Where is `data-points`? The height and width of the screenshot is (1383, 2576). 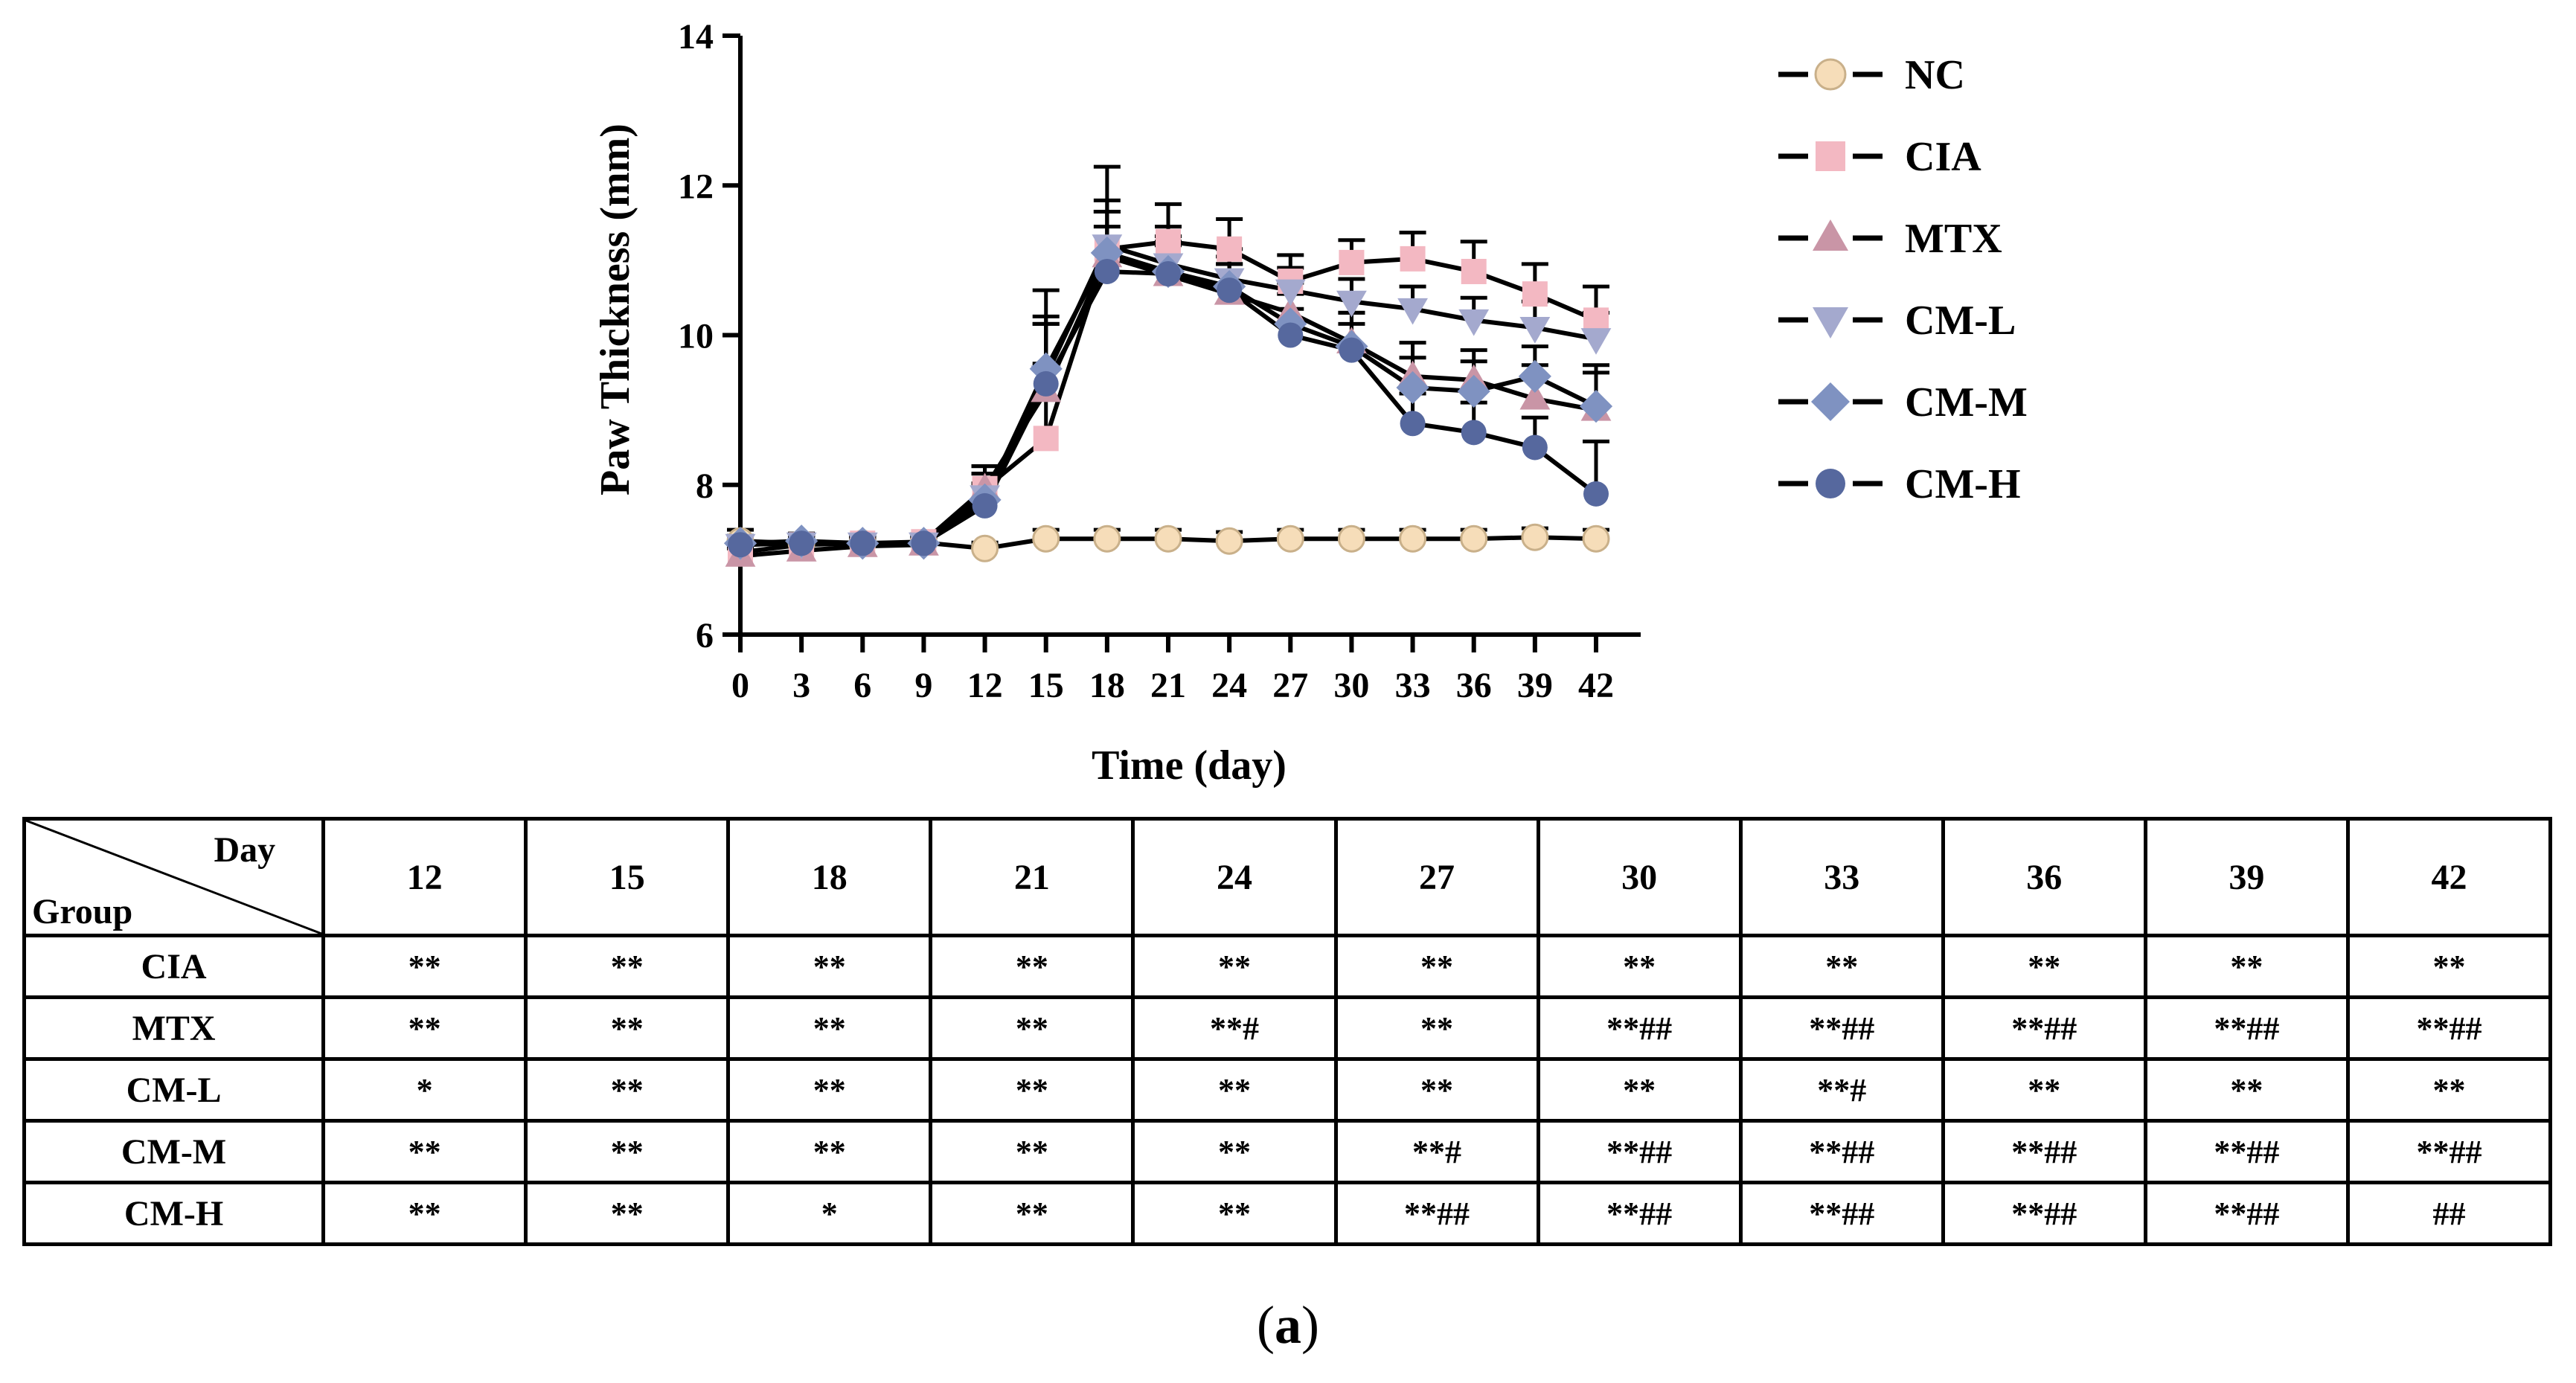 data-points is located at coordinates (1168, 398).